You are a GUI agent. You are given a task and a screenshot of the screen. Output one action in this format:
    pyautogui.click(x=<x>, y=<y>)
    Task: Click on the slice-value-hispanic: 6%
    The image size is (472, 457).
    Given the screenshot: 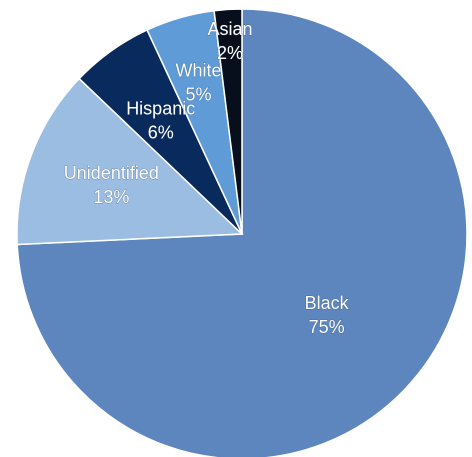 What is the action you would take?
    pyautogui.click(x=161, y=133)
    